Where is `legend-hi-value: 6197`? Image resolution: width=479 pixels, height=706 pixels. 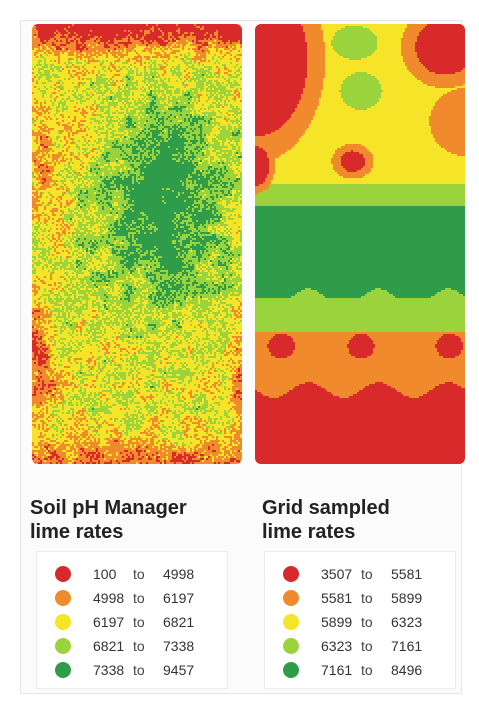
legend-hi-value: 6197 is located at coordinates (179, 598).